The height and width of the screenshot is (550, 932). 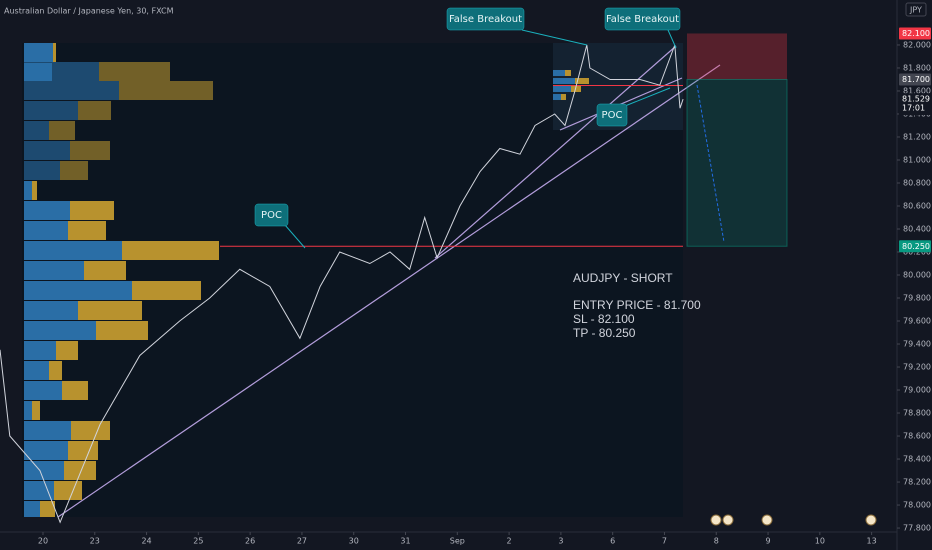 What do you see at coordinates (716, 541) in the screenshot?
I see `x-tick-label: 8` at bounding box center [716, 541].